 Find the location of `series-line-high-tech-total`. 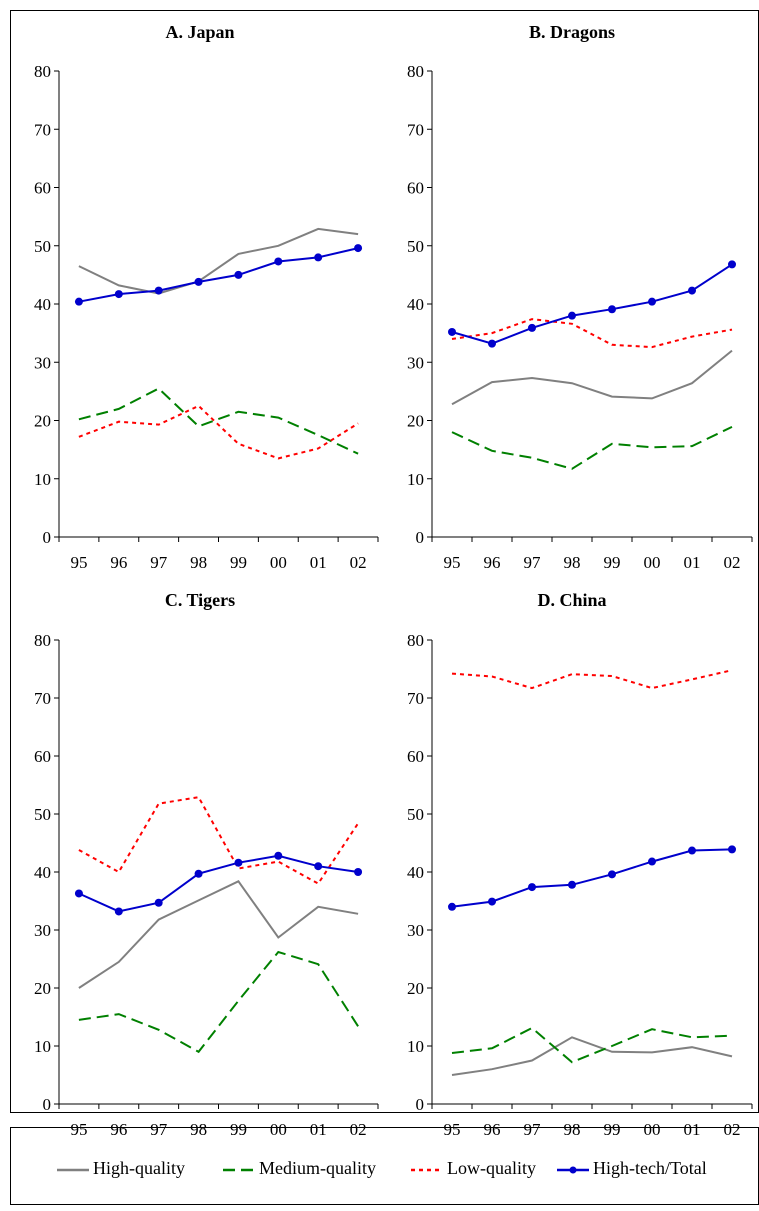

series-line-high-tech-total is located at coordinates (218, 275).